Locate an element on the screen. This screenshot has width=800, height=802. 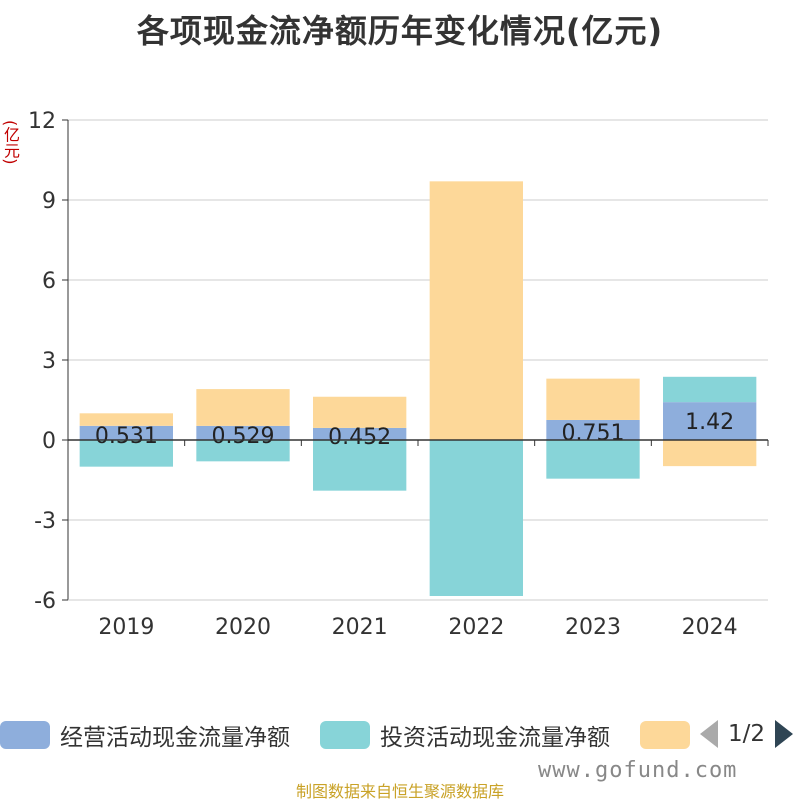
legend-item-operating: 经营活动现金流量净额 is located at coordinates (145, 735).